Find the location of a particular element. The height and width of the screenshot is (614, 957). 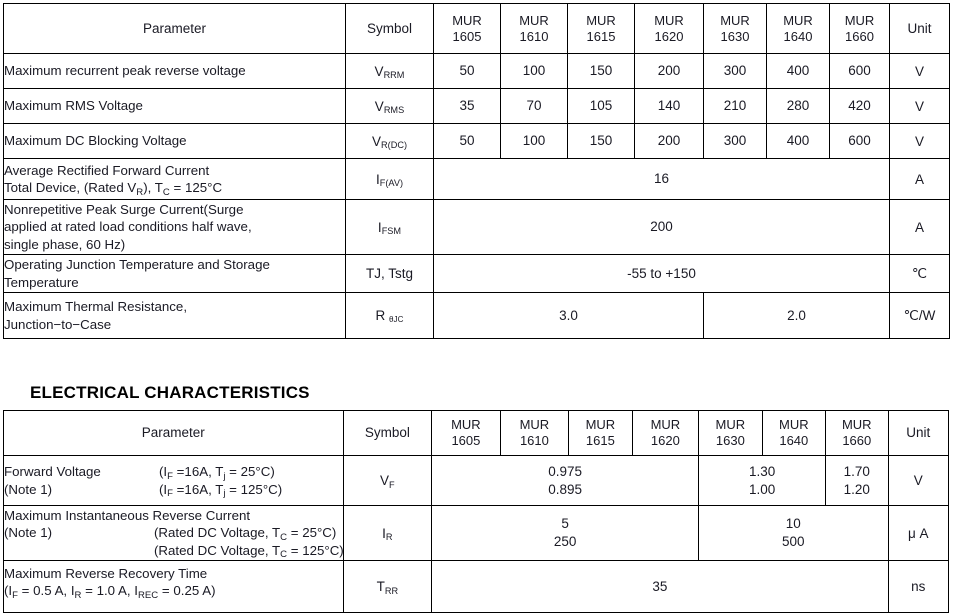

value-line-2: 1.20 is located at coordinates (856, 489).